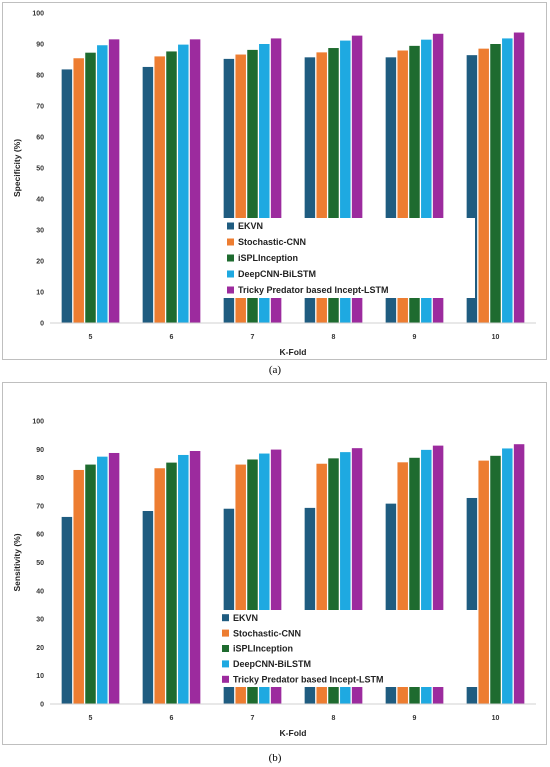 The width and height of the screenshot is (550, 767). What do you see at coordinates (40, 76) in the screenshot?
I see `y-tick-label: 80` at bounding box center [40, 76].